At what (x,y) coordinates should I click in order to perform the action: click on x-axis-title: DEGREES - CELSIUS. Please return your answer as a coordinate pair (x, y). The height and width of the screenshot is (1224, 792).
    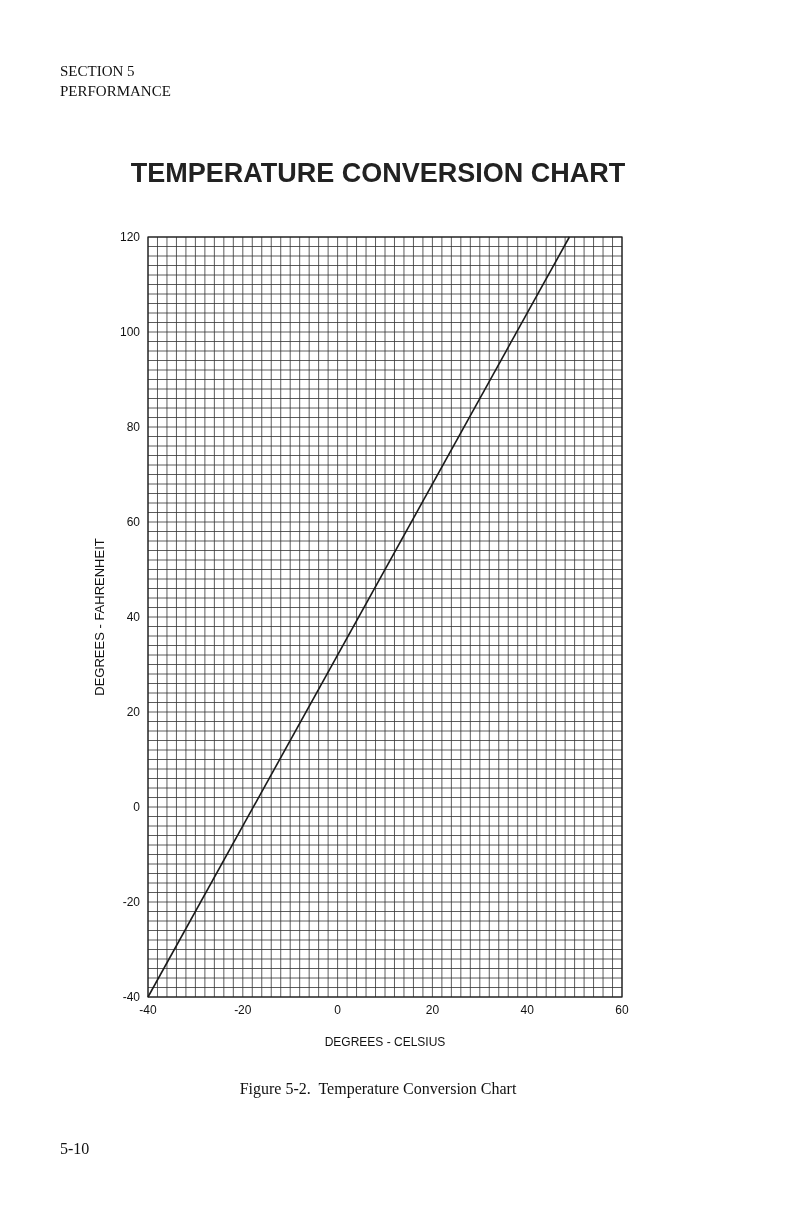
    Looking at the image, I should click on (385, 1042).